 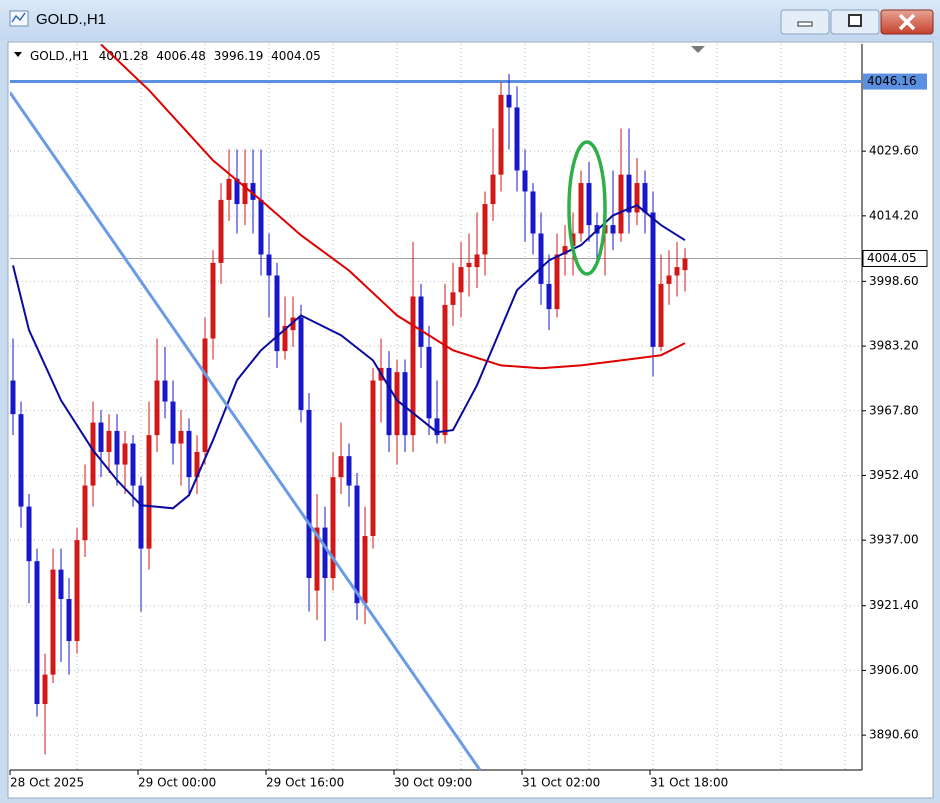 I want to click on x-tick-label: 28 Oct 2025, so click(x=47, y=783).